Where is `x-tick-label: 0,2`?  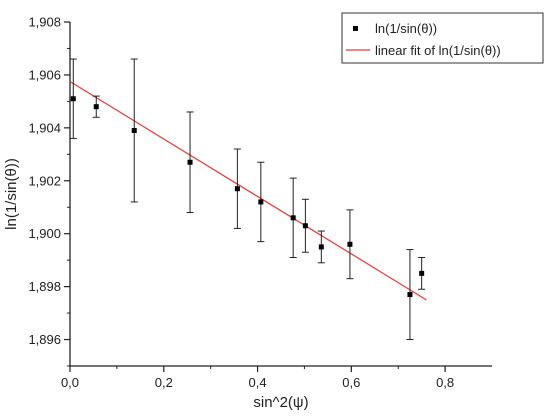 x-tick-label: 0,2 is located at coordinates (164, 382).